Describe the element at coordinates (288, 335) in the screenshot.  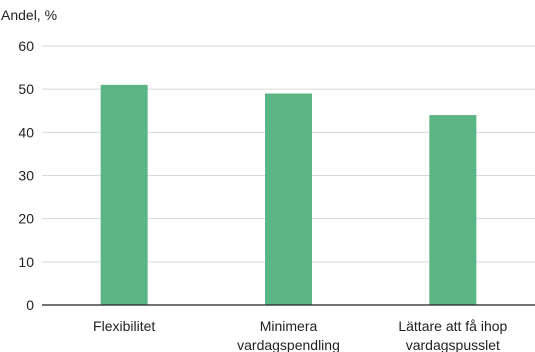
I see `x-tick-label: Minimera vardagspendling` at that location.